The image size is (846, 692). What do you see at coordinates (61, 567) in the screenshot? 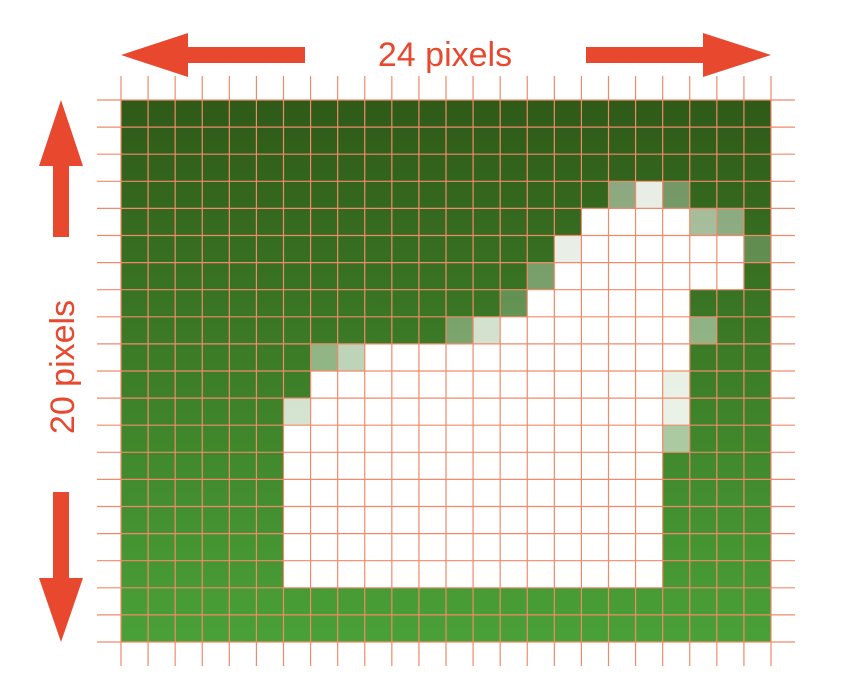
I see `down-arrow-icon` at bounding box center [61, 567].